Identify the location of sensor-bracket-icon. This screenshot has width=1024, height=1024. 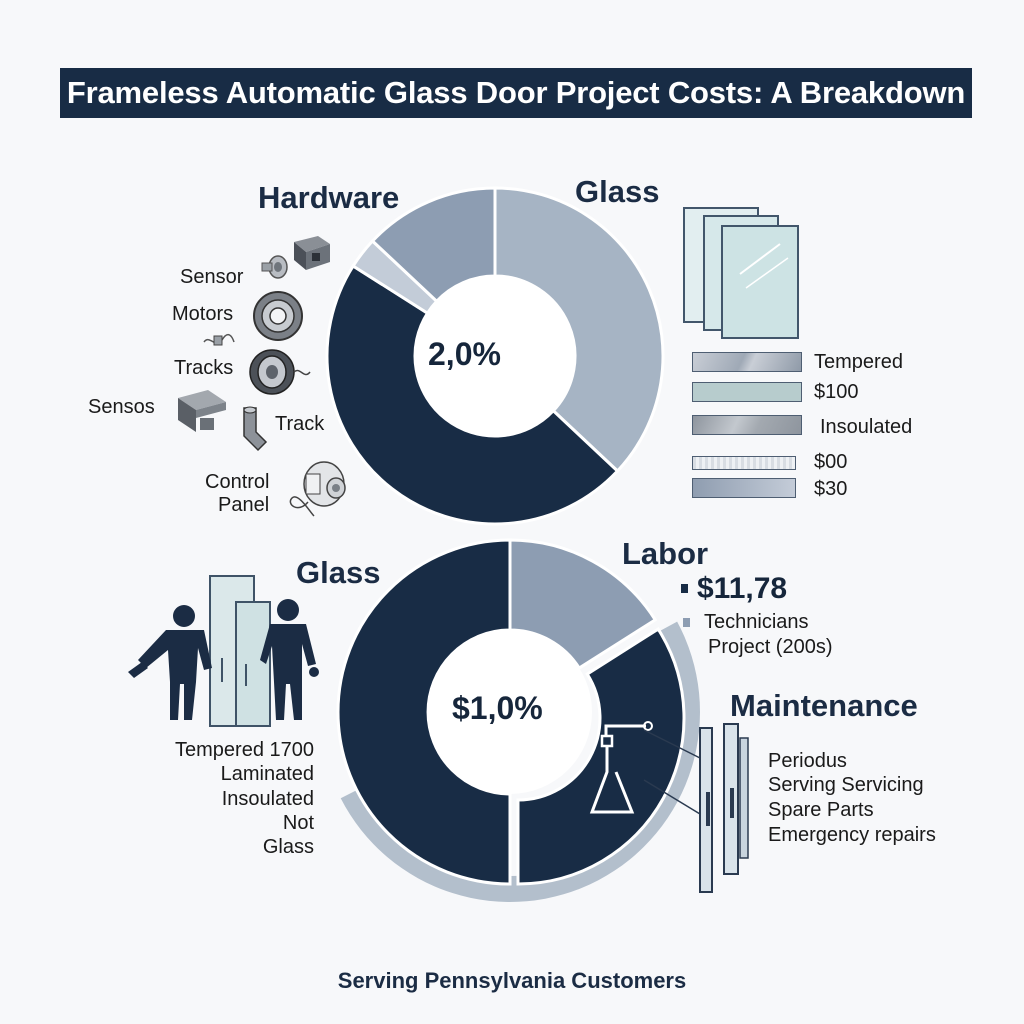
(202, 411).